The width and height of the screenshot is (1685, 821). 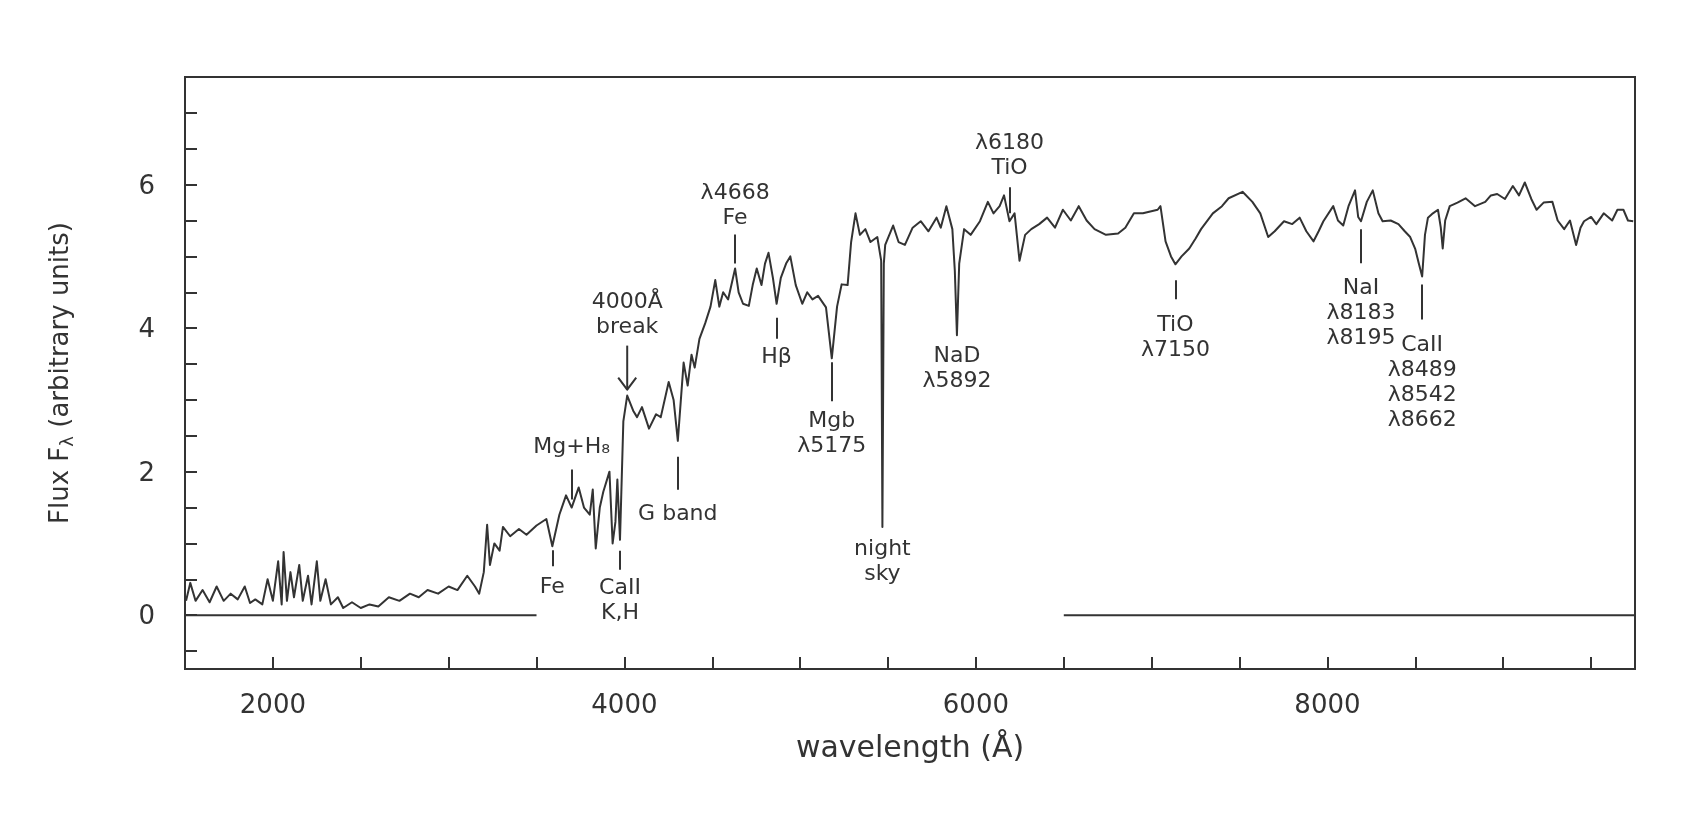 What do you see at coordinates (60, 373) in the screenshot?
I see `y-axis-title: Flux Fλ (arbitrary units)` at bounding box center [60, 373].